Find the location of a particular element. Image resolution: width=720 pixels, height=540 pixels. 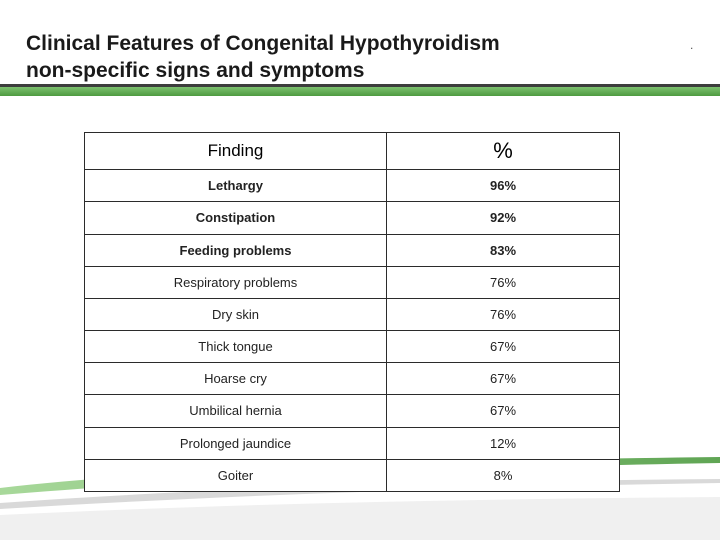

percent-cell: 8% is located at coordinates (503, 475).